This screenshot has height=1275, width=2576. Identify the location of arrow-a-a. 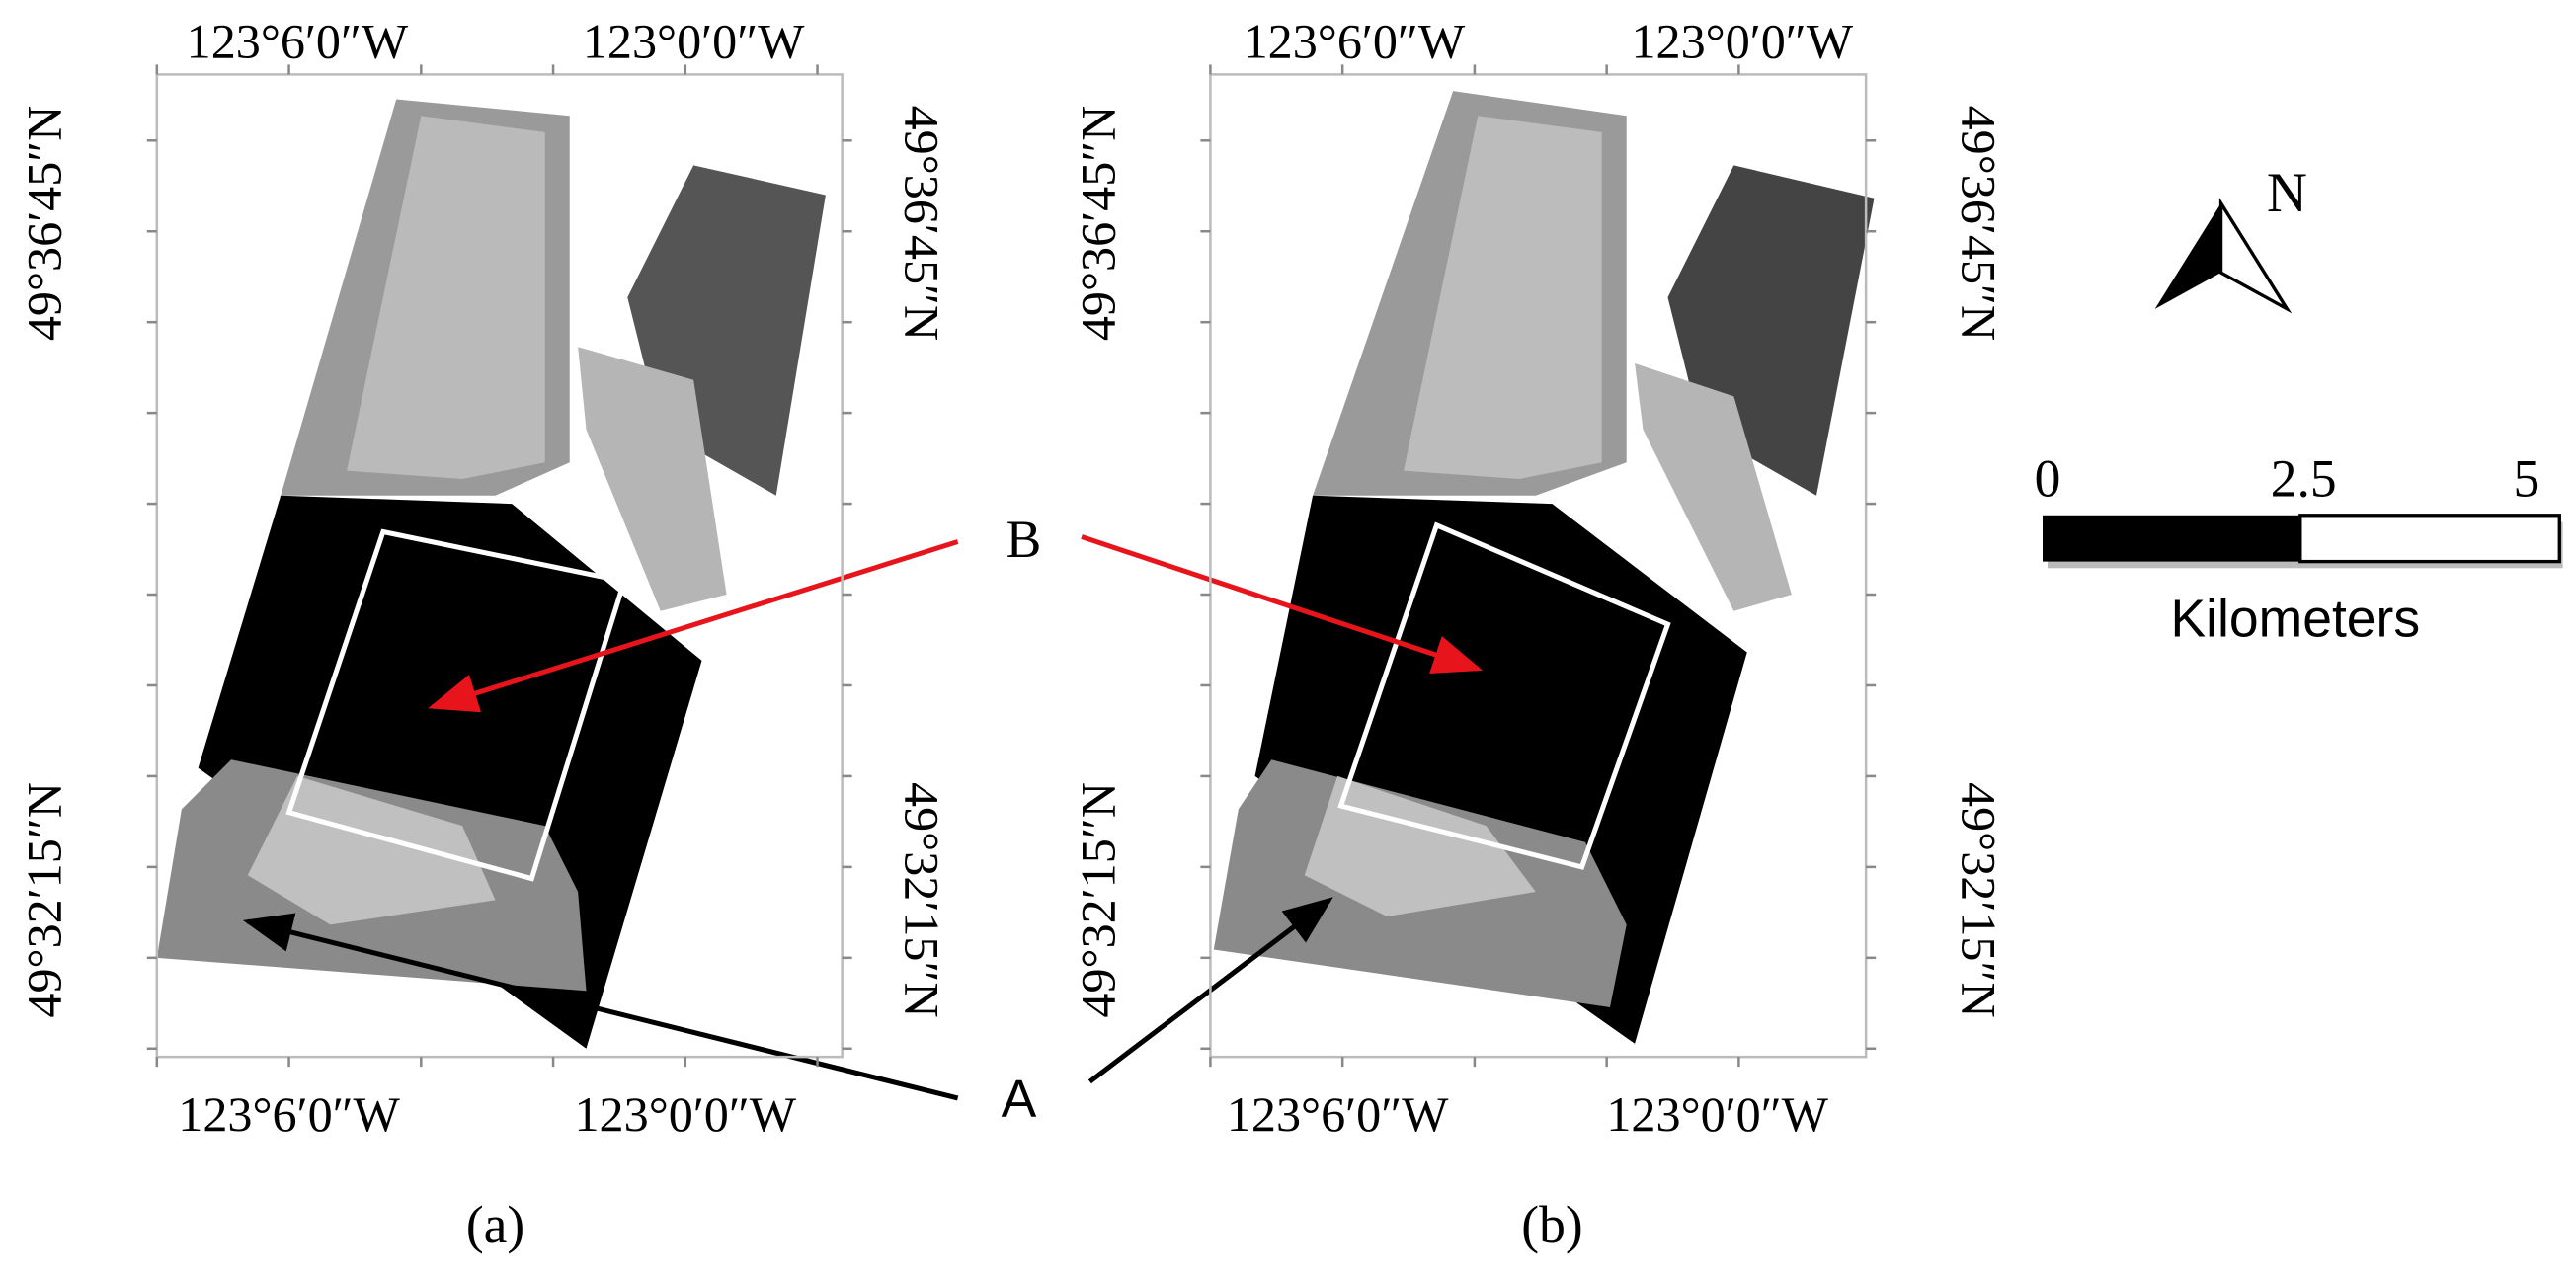
(600, 1007).